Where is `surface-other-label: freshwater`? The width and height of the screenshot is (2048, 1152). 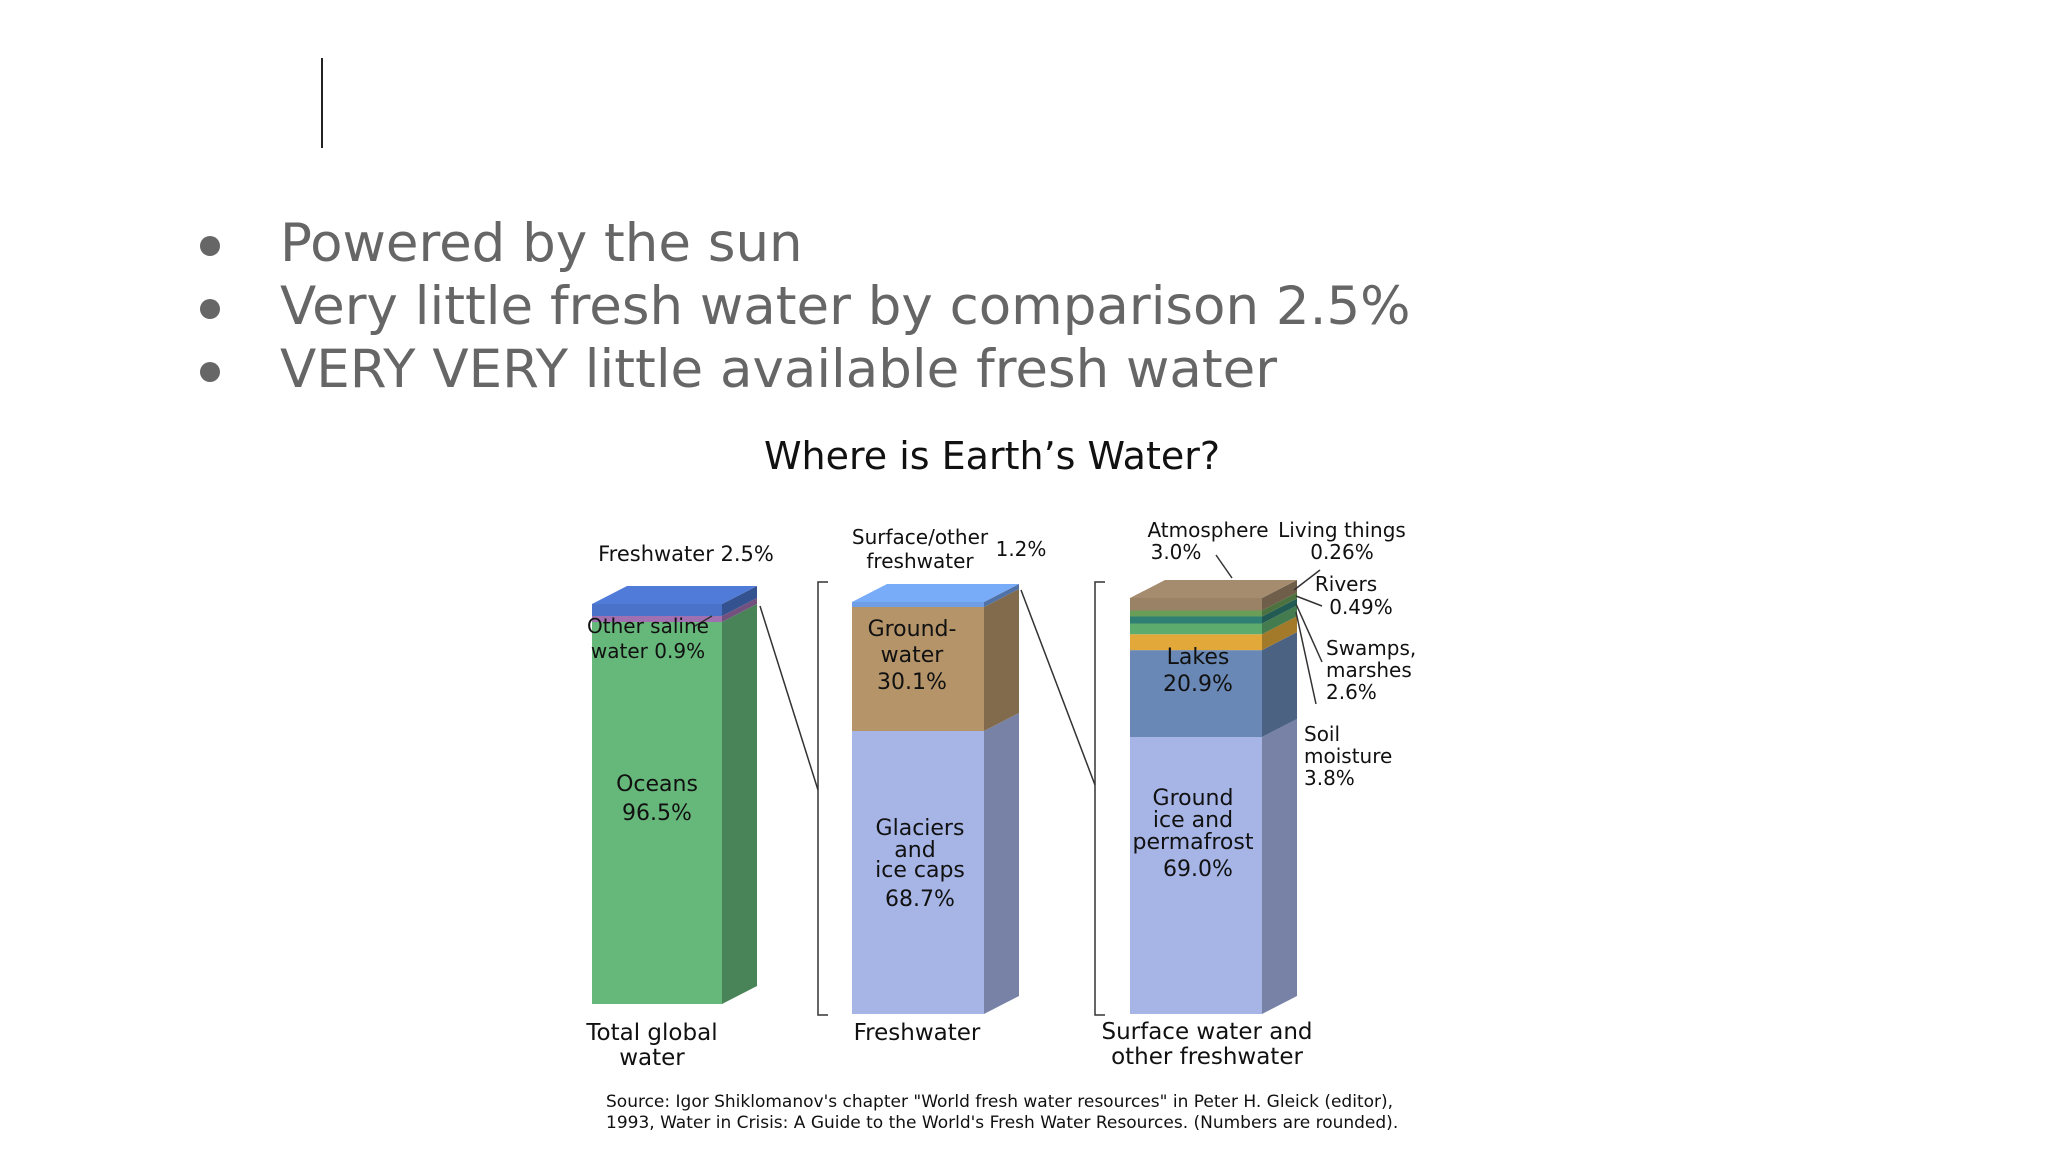 surface-other-label: freshwater is located at coordinates (920, 561).